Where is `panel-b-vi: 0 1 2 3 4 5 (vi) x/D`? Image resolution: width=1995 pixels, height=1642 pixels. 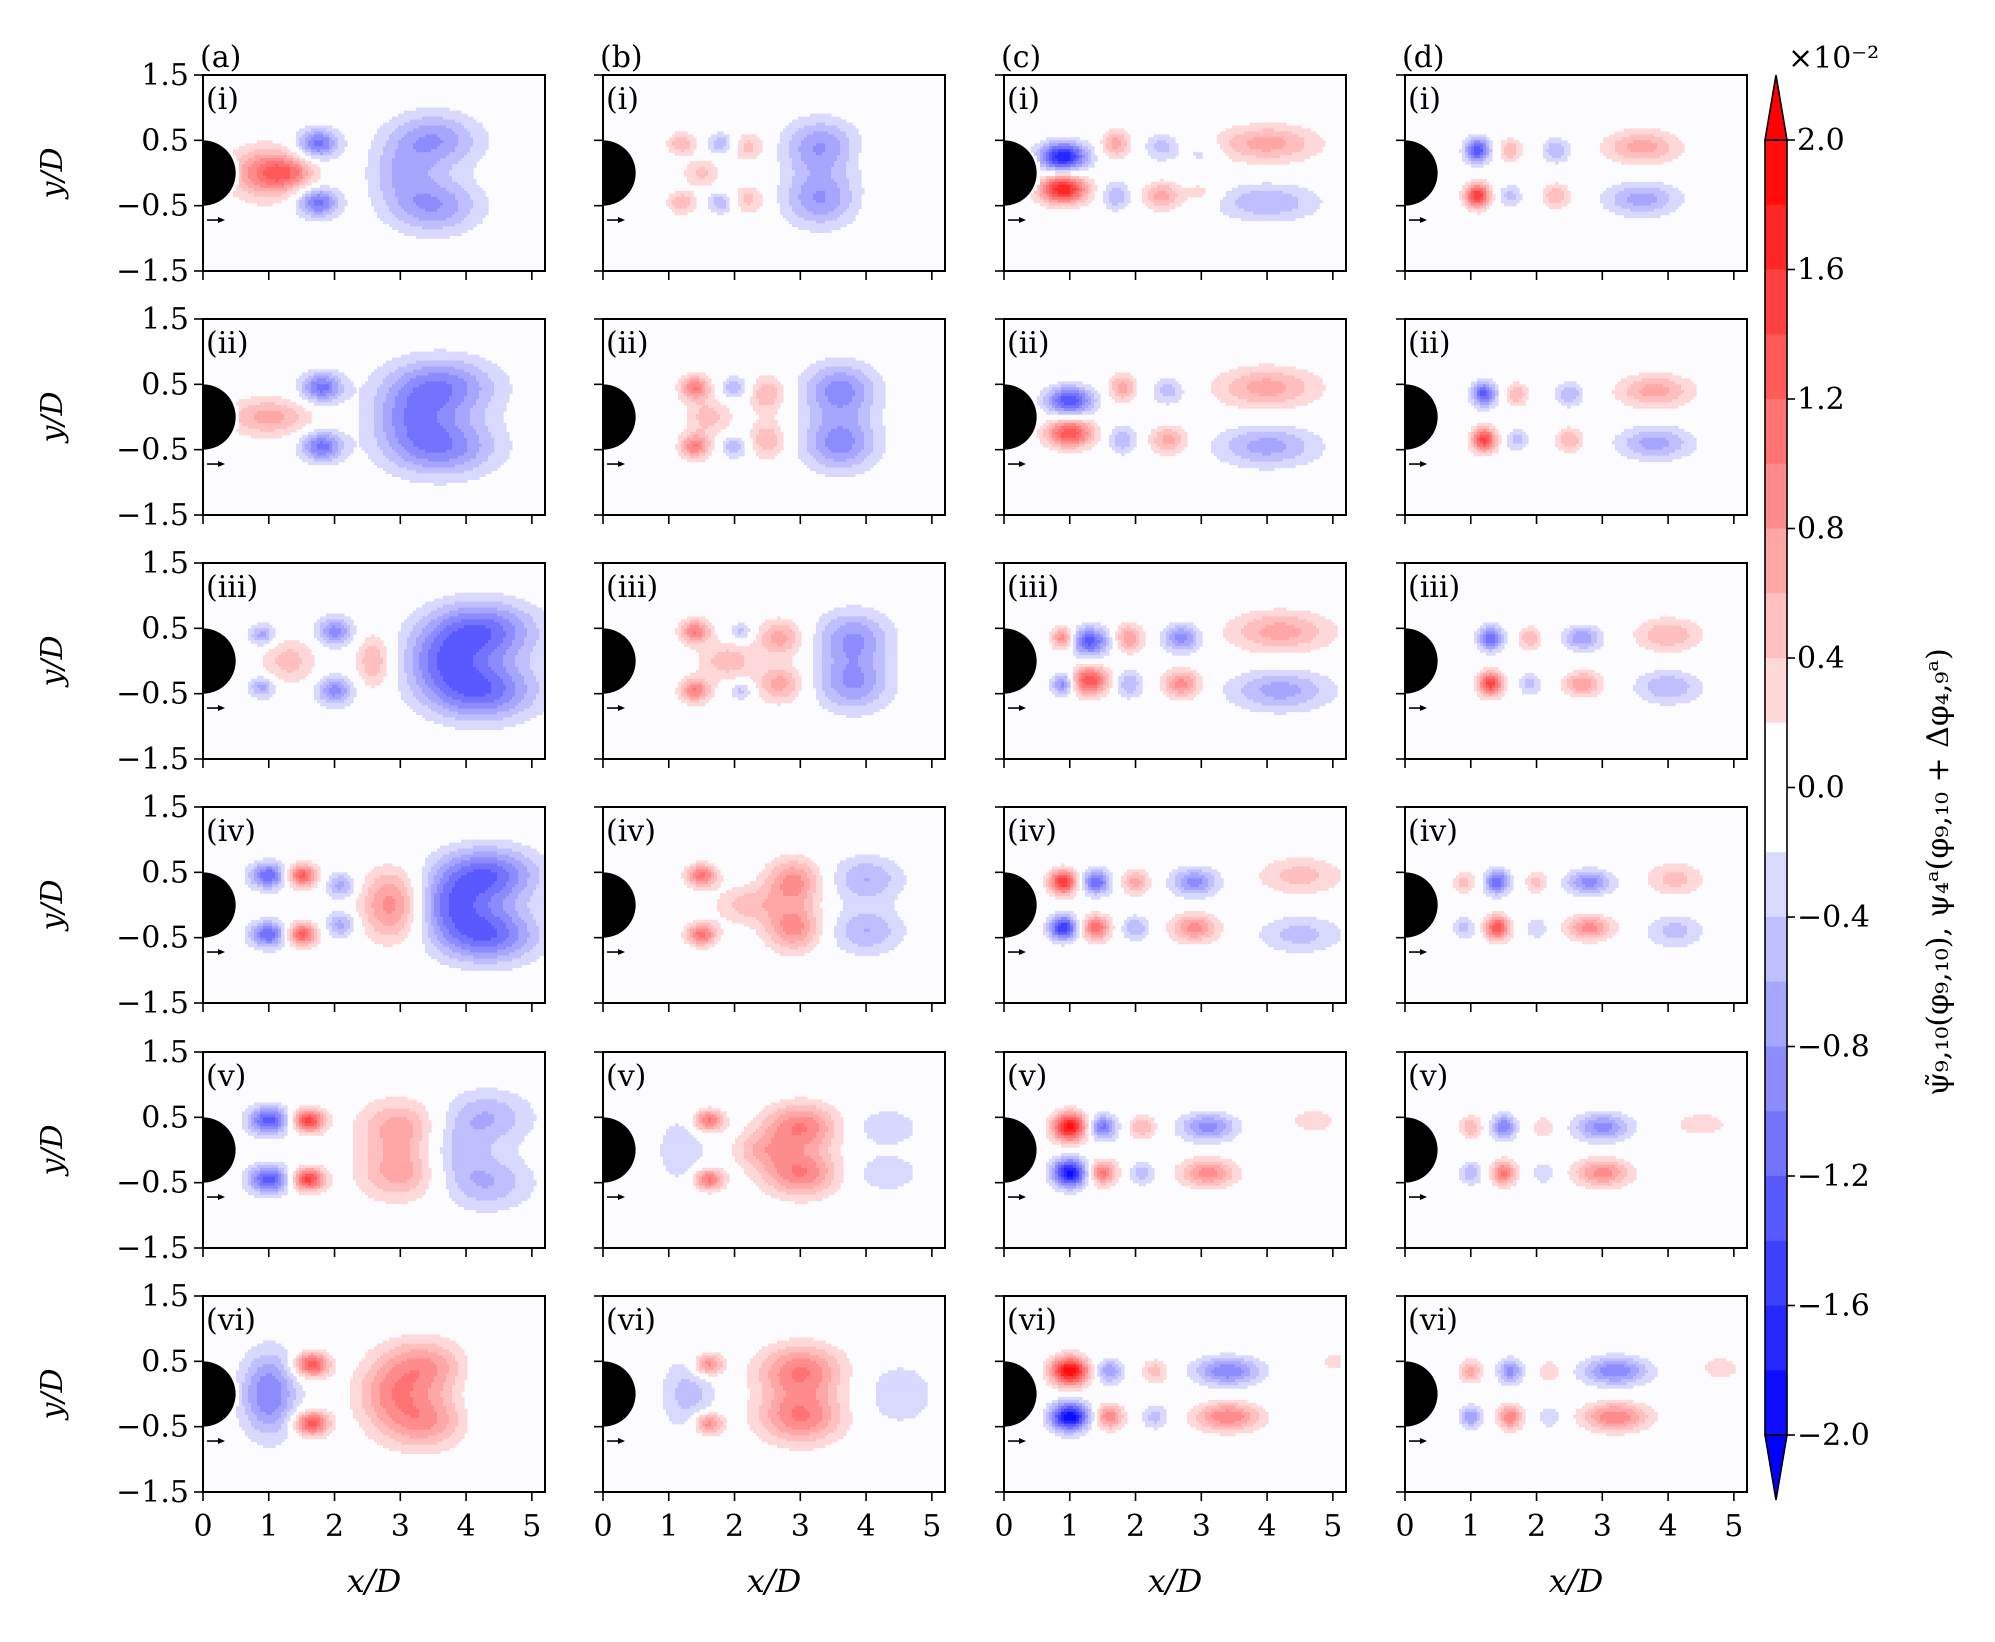
panel-b-vi: 0 1 2 3 4 5 (vi) x/D is located at coordinates (769, 1447).